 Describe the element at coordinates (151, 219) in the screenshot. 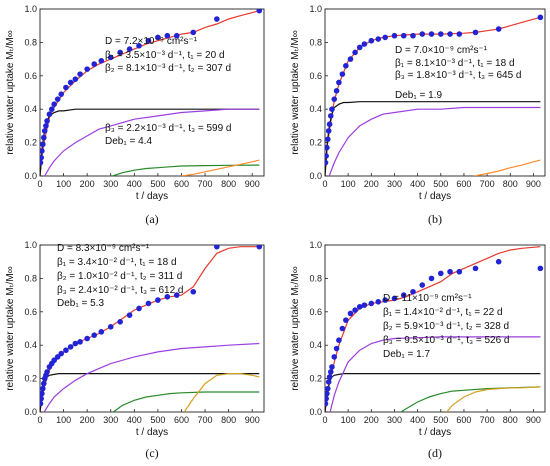

I see `panel-label: (a)` at that location.